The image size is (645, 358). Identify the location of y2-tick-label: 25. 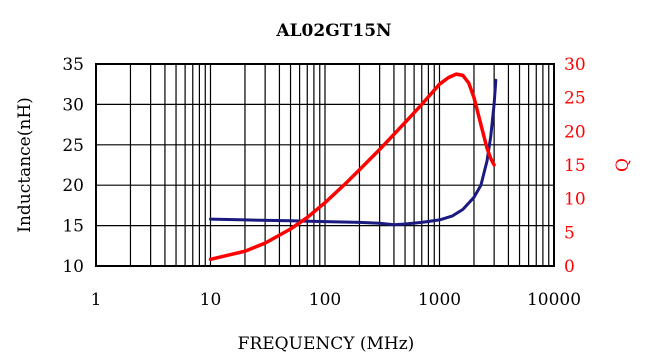
(575, 99).